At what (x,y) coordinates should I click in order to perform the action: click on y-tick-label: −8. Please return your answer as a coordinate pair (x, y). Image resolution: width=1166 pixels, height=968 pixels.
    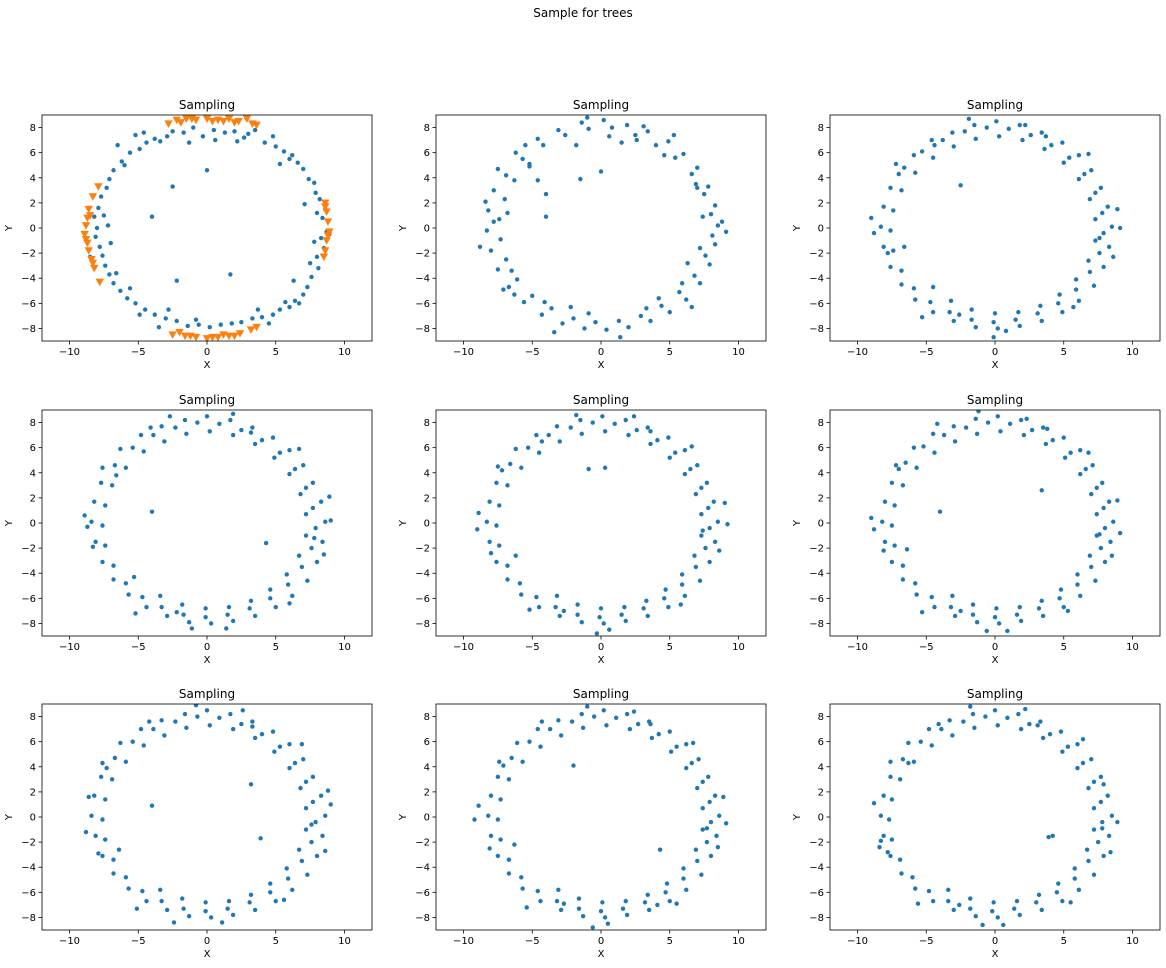
    Looking at the image, I should click on (816, 329).